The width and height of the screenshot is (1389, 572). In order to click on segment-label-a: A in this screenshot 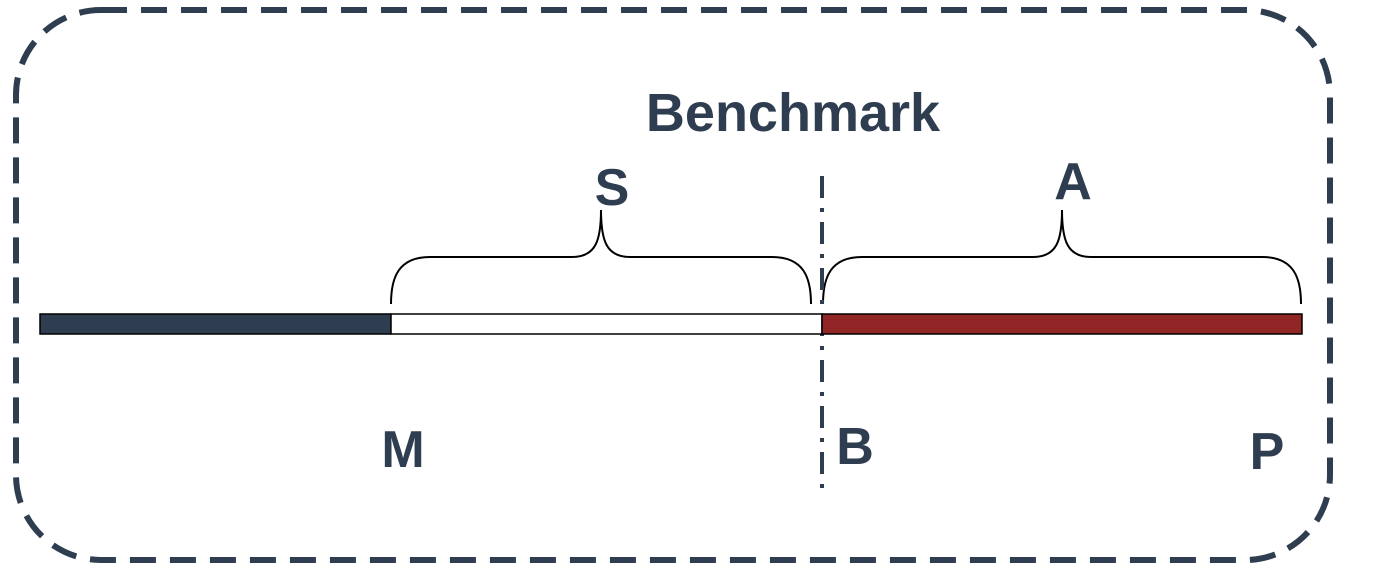, I will do `click(1073, 182)`.